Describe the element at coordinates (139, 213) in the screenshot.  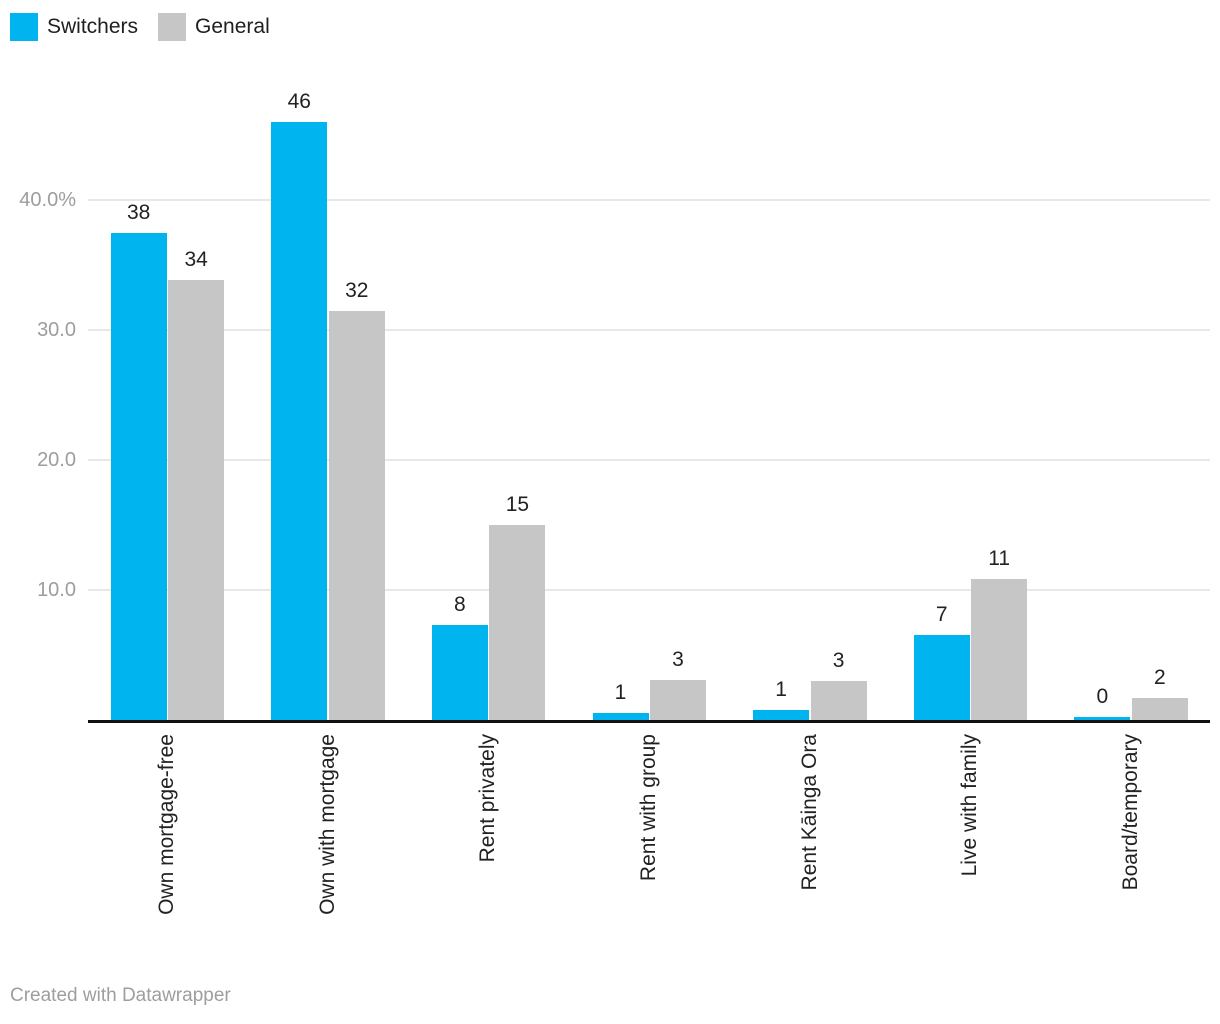
I see `value-label: 38` at that location.